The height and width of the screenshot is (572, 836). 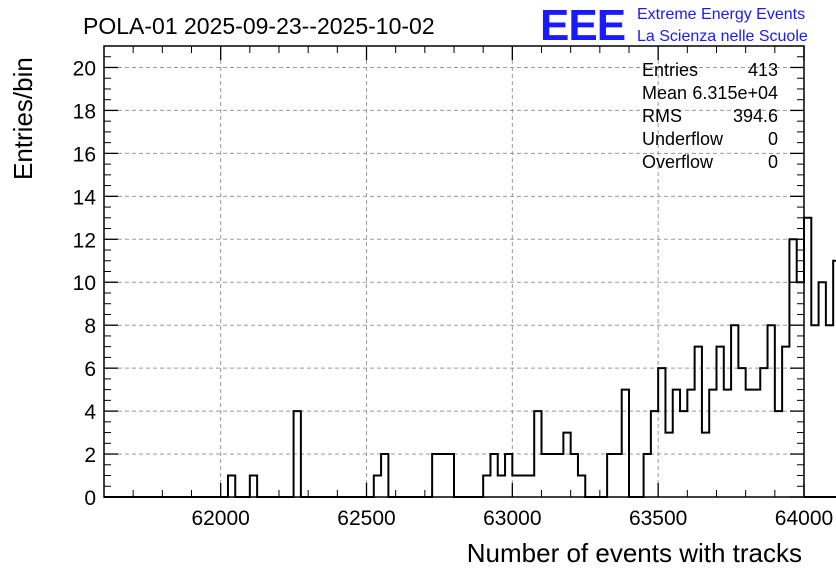 I want to click on stat-value: 413, so click(x=763, y=70).